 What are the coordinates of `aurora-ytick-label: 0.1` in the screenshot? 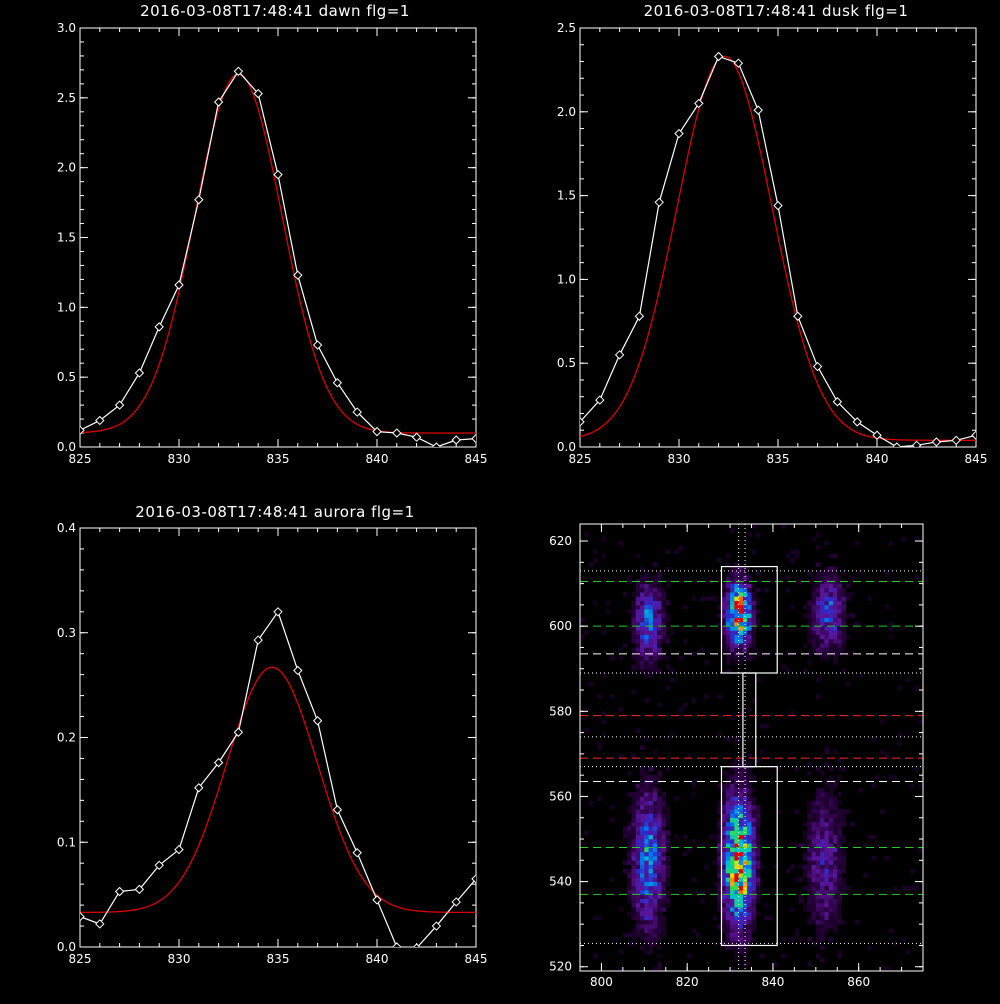 It's located at (66, 842).